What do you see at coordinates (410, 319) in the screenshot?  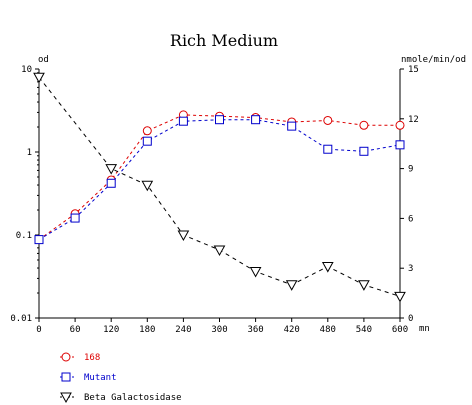 I see `right-tick-label: 0` at bounding box center [410, 319].